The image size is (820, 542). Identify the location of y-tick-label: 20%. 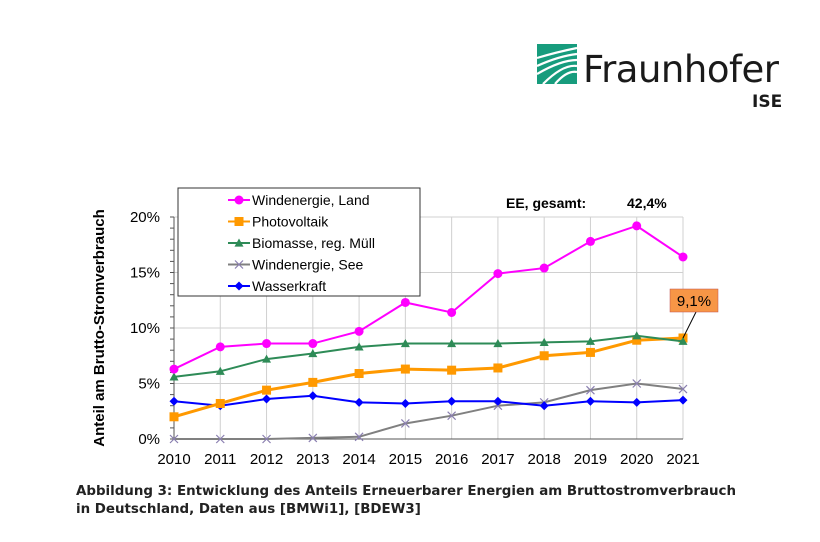
(145, 217).